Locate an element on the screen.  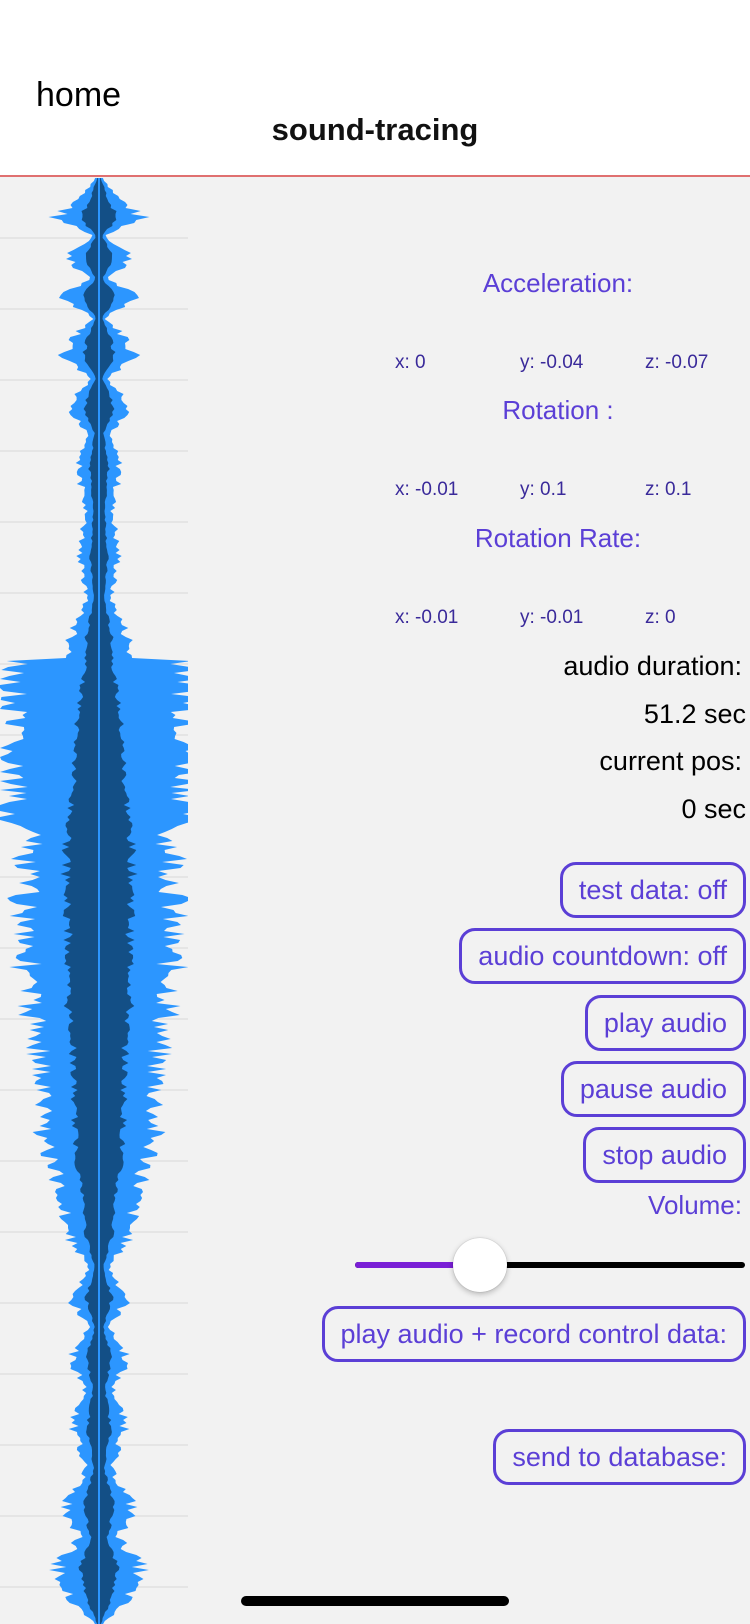
play-record-button: play audio + record control data: is located at coordinates (533, 1334).